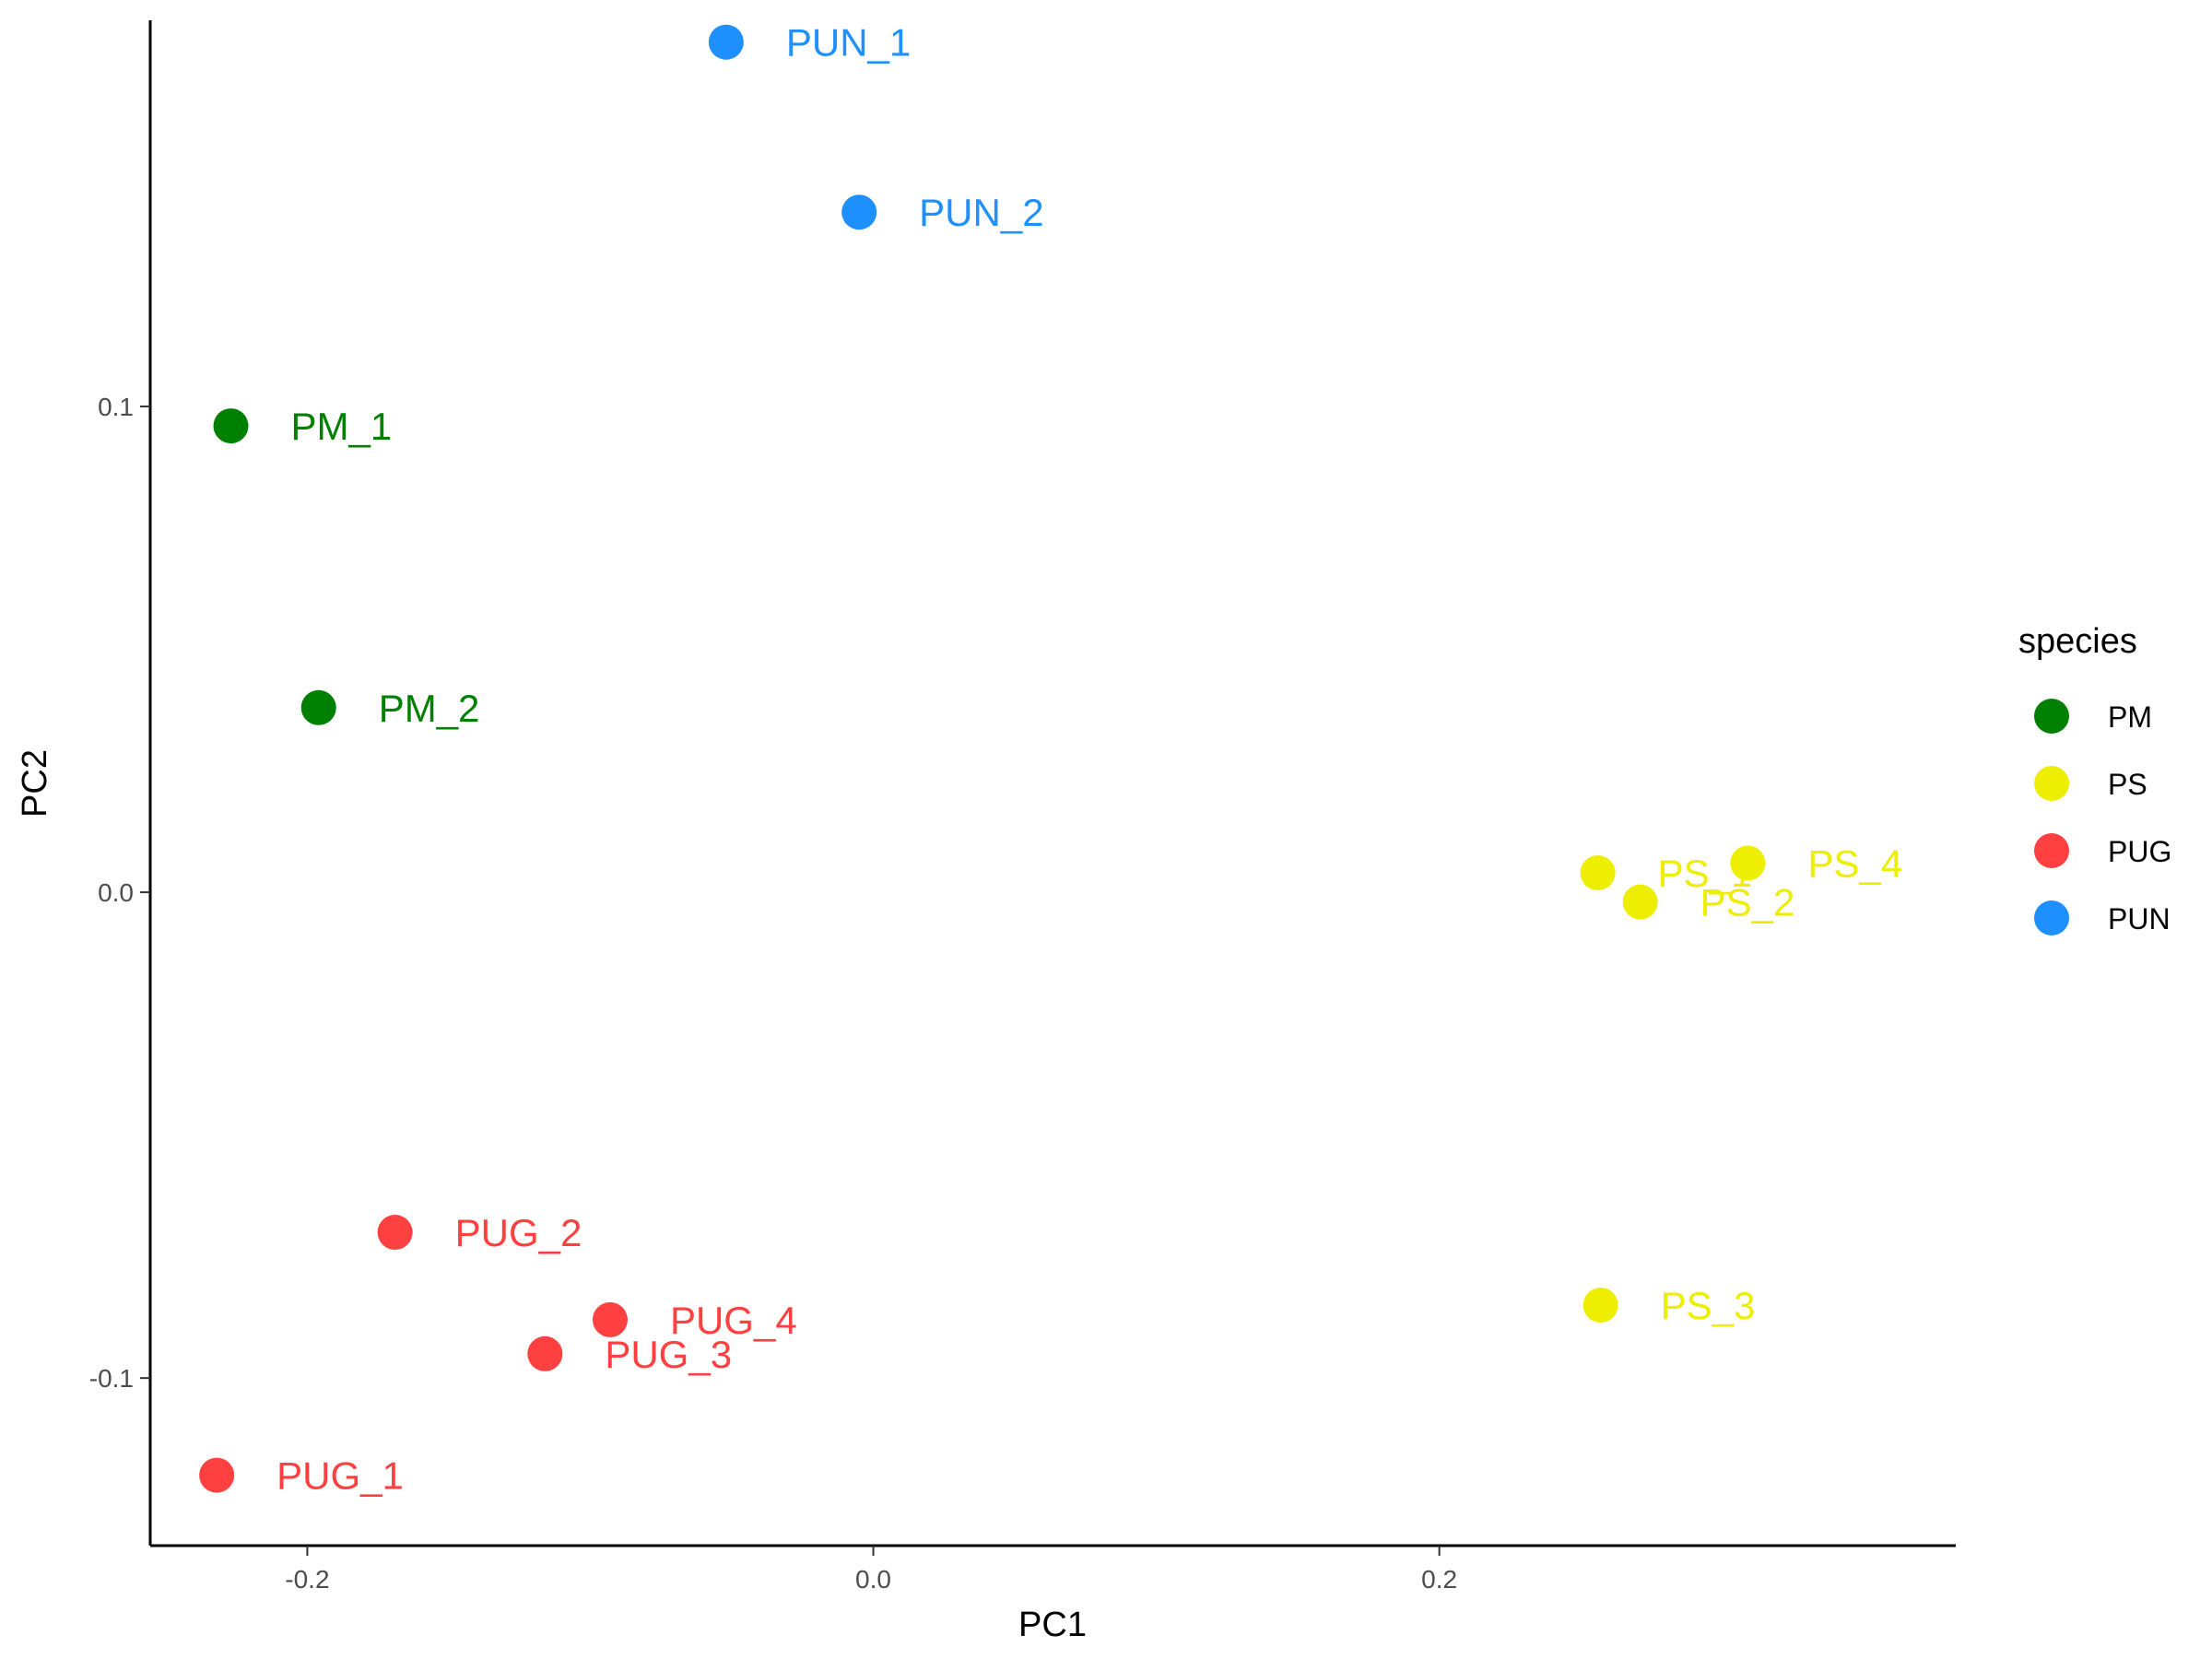 The width and height of the screenshot is (2212, 1659). I want to click on legend-label-pug: PUG, so click(2139, 851).